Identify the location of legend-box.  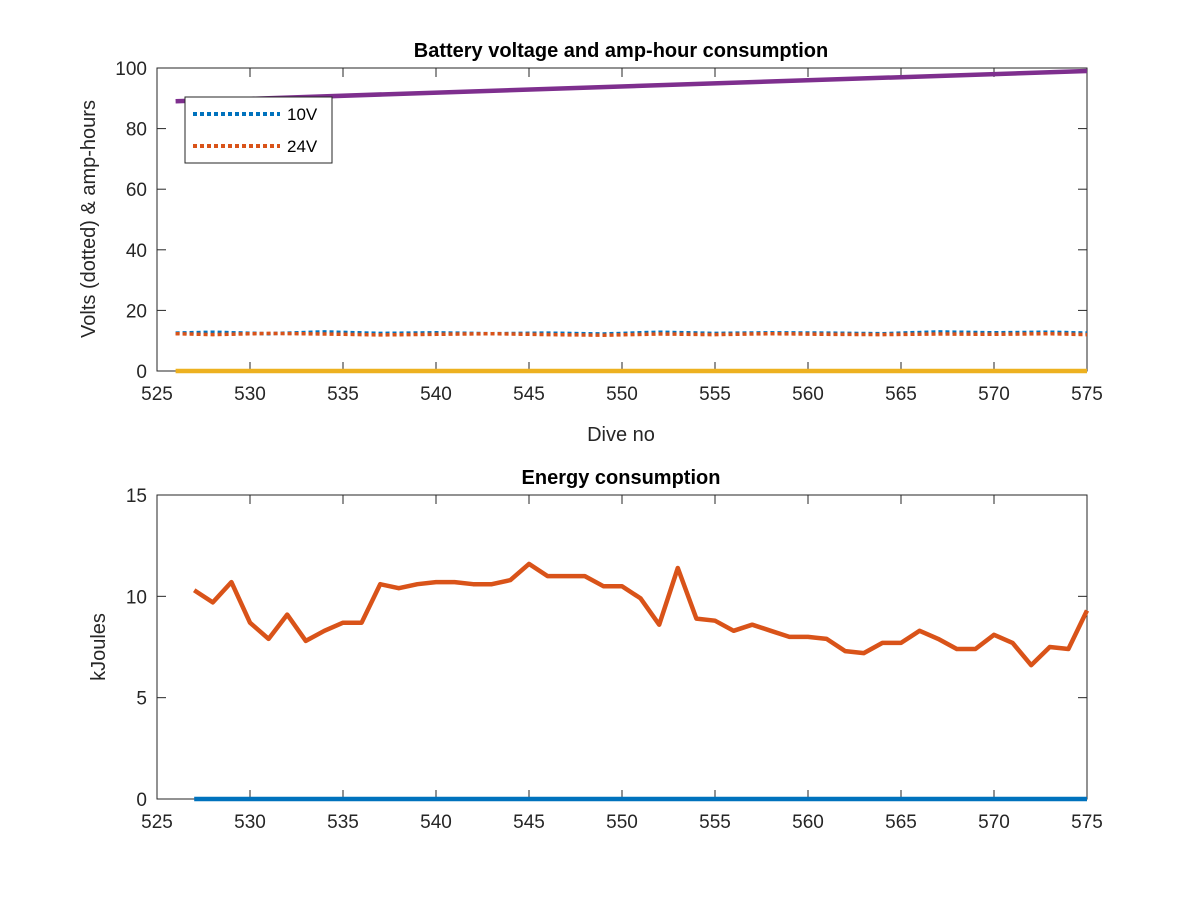
(258, 130).